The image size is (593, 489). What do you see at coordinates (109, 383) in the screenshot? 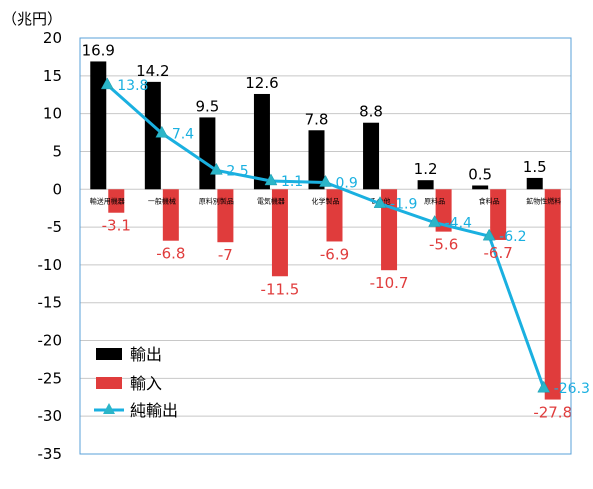
I see `legend-swatch-import` at bounding box center [109, 383].